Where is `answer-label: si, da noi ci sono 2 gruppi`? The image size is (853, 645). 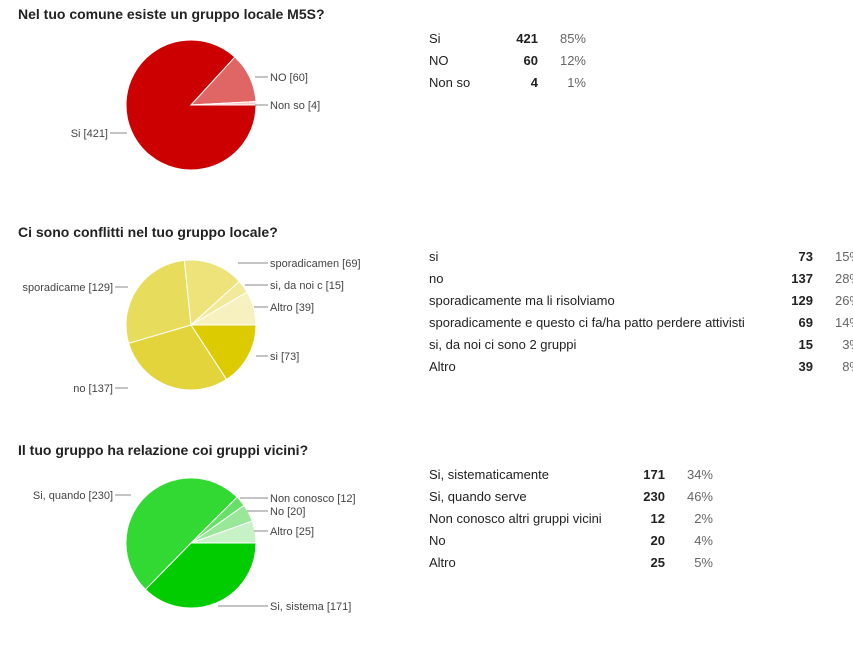
answer-label: si, da noi ci sono 2 gruppi is located at coordinates (503, 344).